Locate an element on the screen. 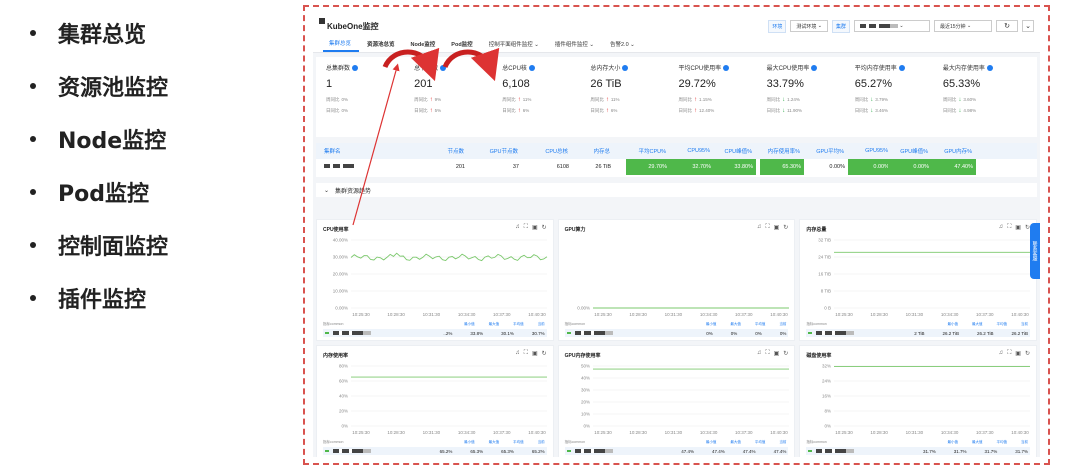 The height and width of the screenshot is (475, 1070). tab-label: 告警2.0 is located at coordinates (619, 45).